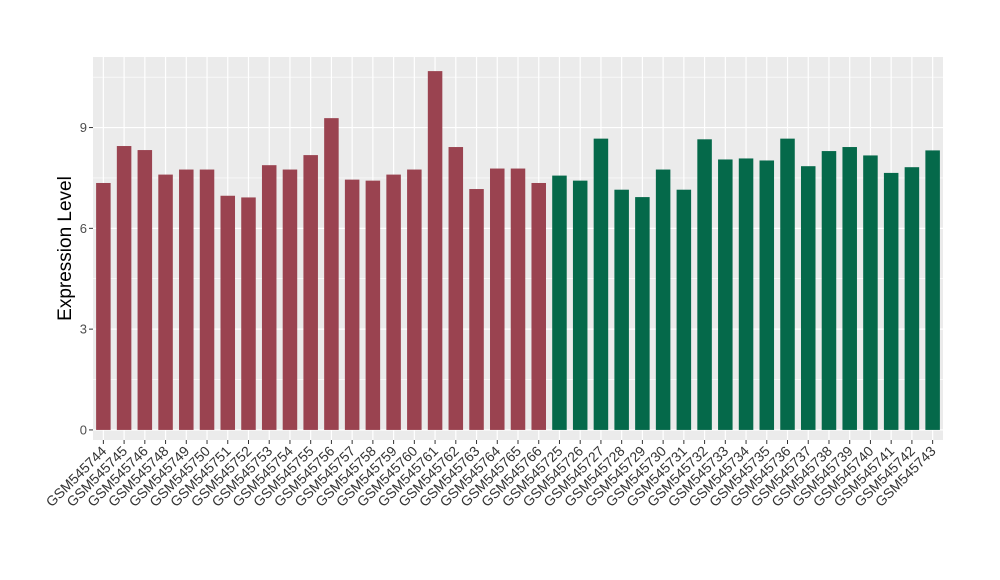 The height and width of the screenshot is (580, 1000). What do you see at coordinates (83, 429) in the screenshot?
I see `y-tick-label: 0` at bounding box center [83, 429].